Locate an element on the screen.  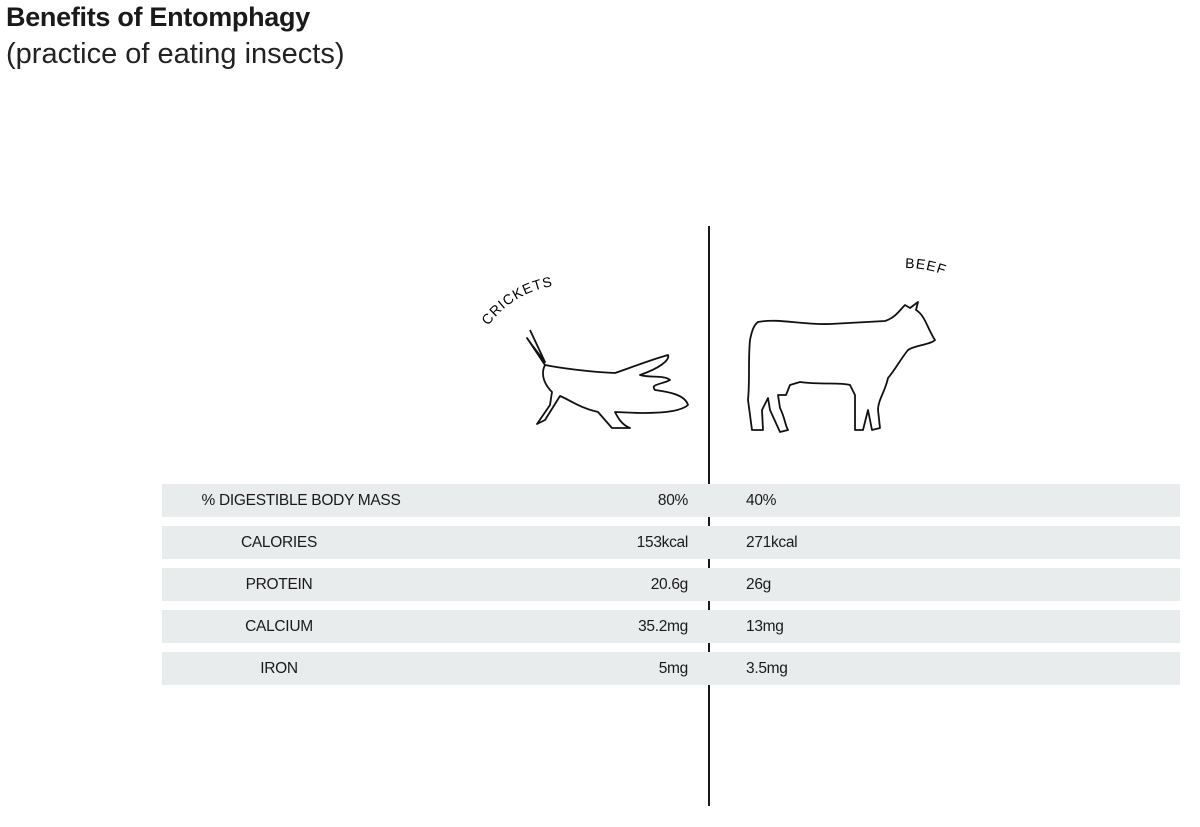
crickets-value: 20.6g is located at coordinates (669, 584).